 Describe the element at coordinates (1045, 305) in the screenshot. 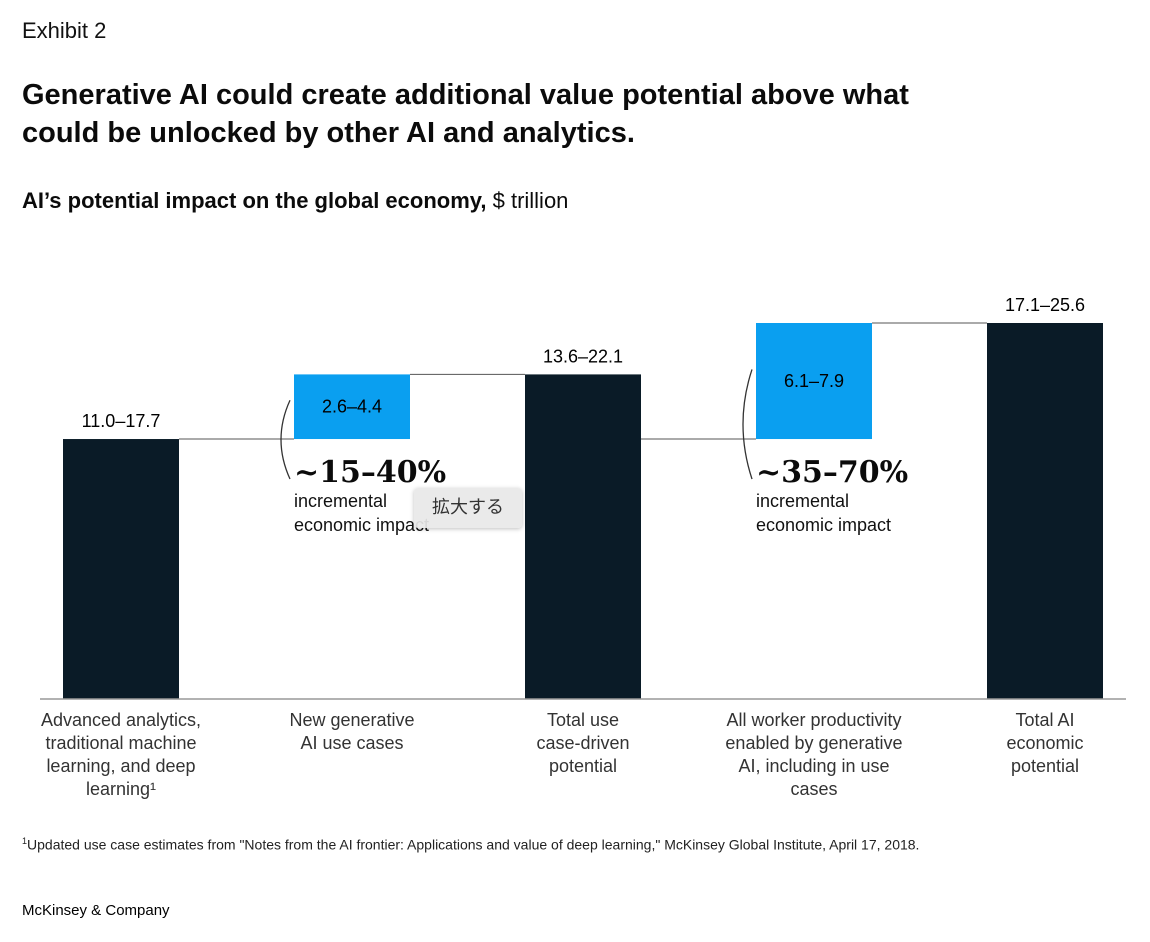

I see `bar-value-label: 17.1–25.6` at that location.